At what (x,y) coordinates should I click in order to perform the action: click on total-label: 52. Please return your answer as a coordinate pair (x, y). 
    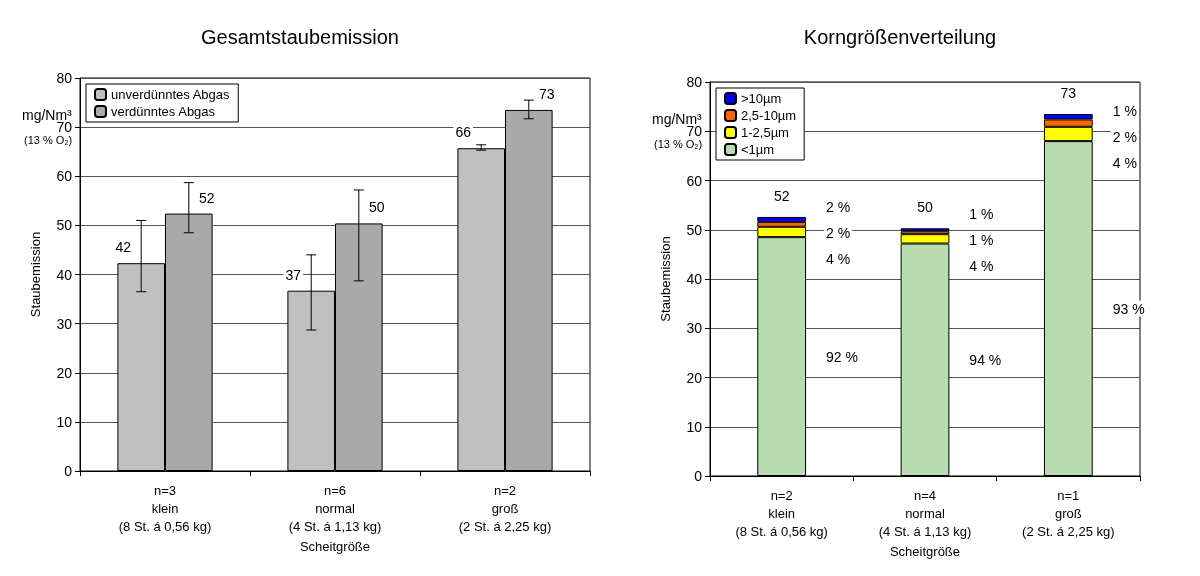
    Looking at the image, I should click on (781, 195).